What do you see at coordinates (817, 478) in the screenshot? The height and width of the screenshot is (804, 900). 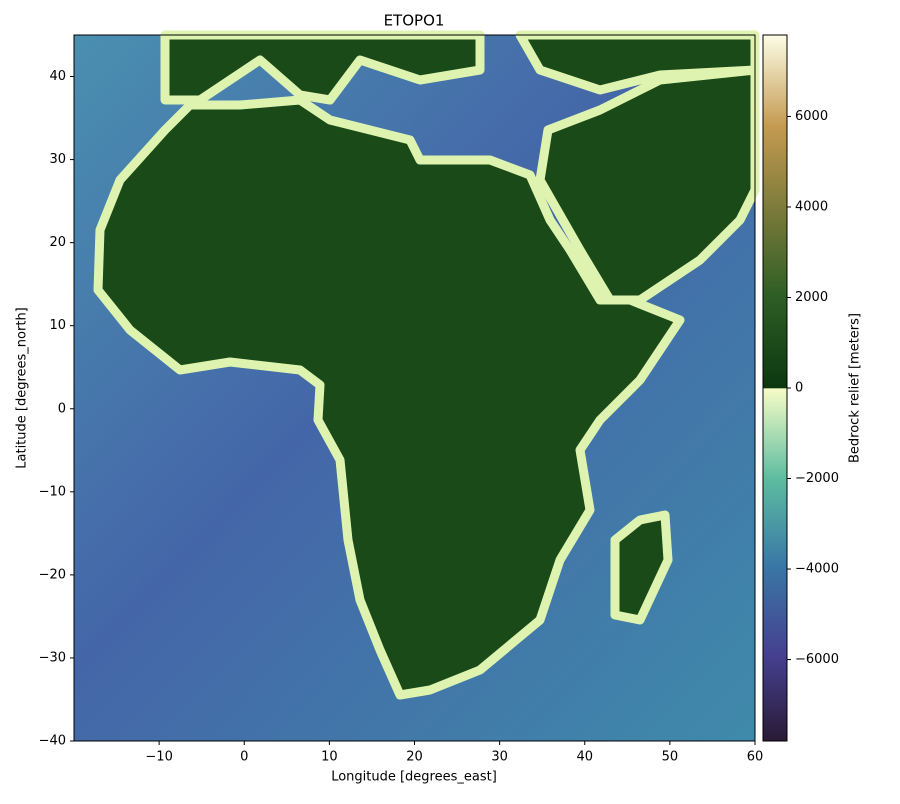 I see `colorbar-tick-label: −2000` at bounding box center [817, 478].